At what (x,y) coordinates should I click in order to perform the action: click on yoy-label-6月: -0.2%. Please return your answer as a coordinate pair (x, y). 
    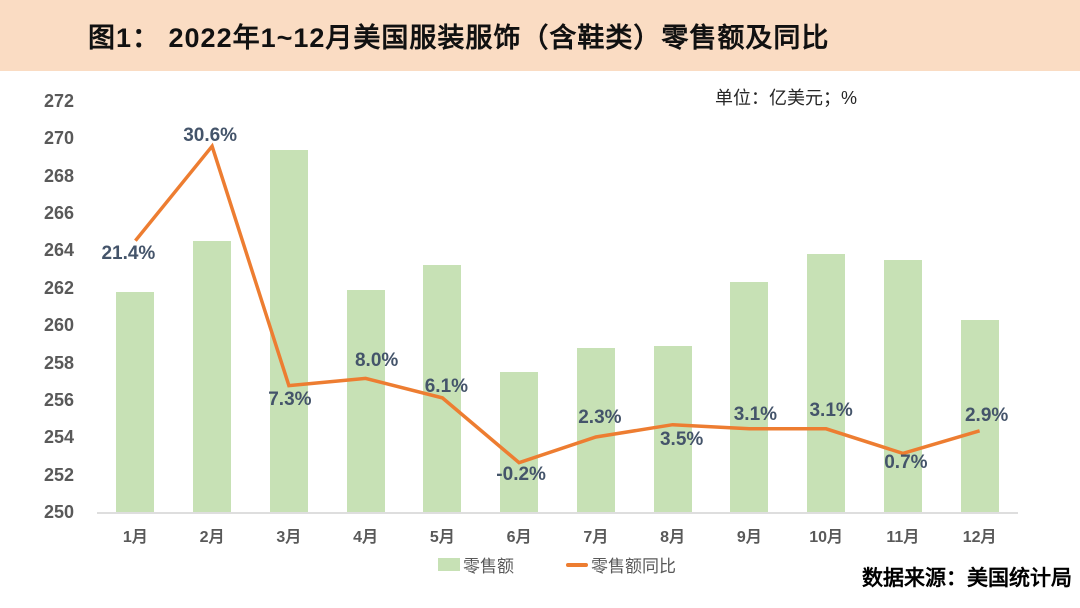
    Looking at the image, I should click on (521, 474).